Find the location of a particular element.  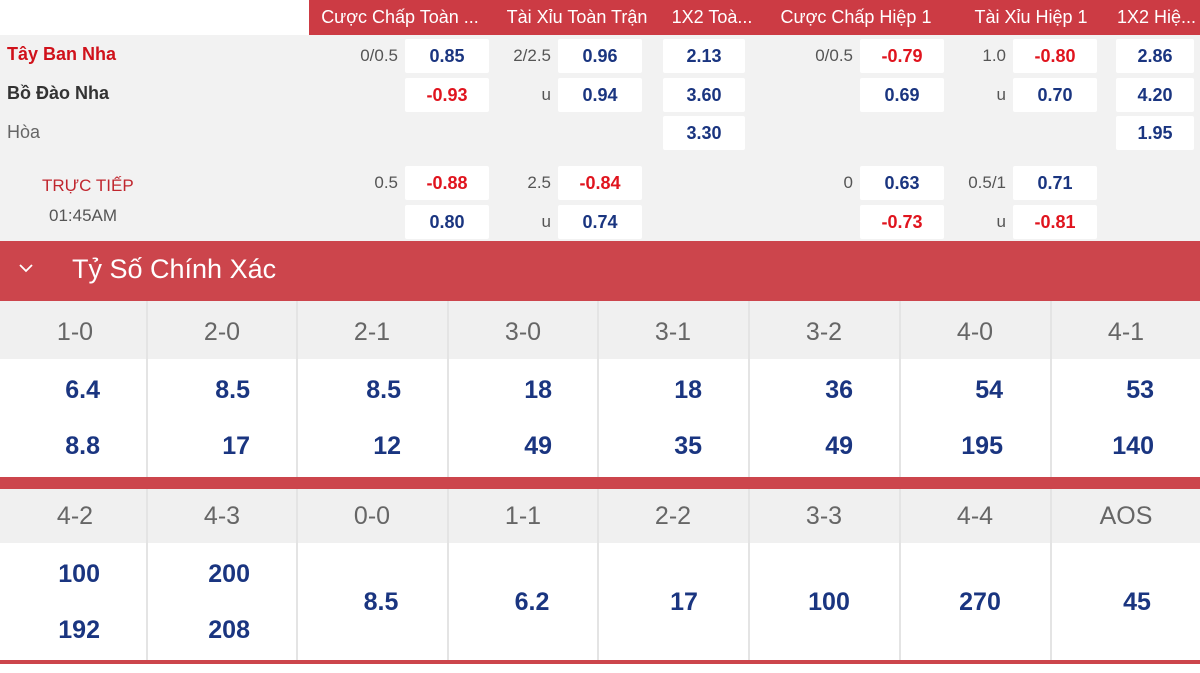

header-overunder-full: Tài Xỉu Toàn Trận is located at coordinates (577, 17).